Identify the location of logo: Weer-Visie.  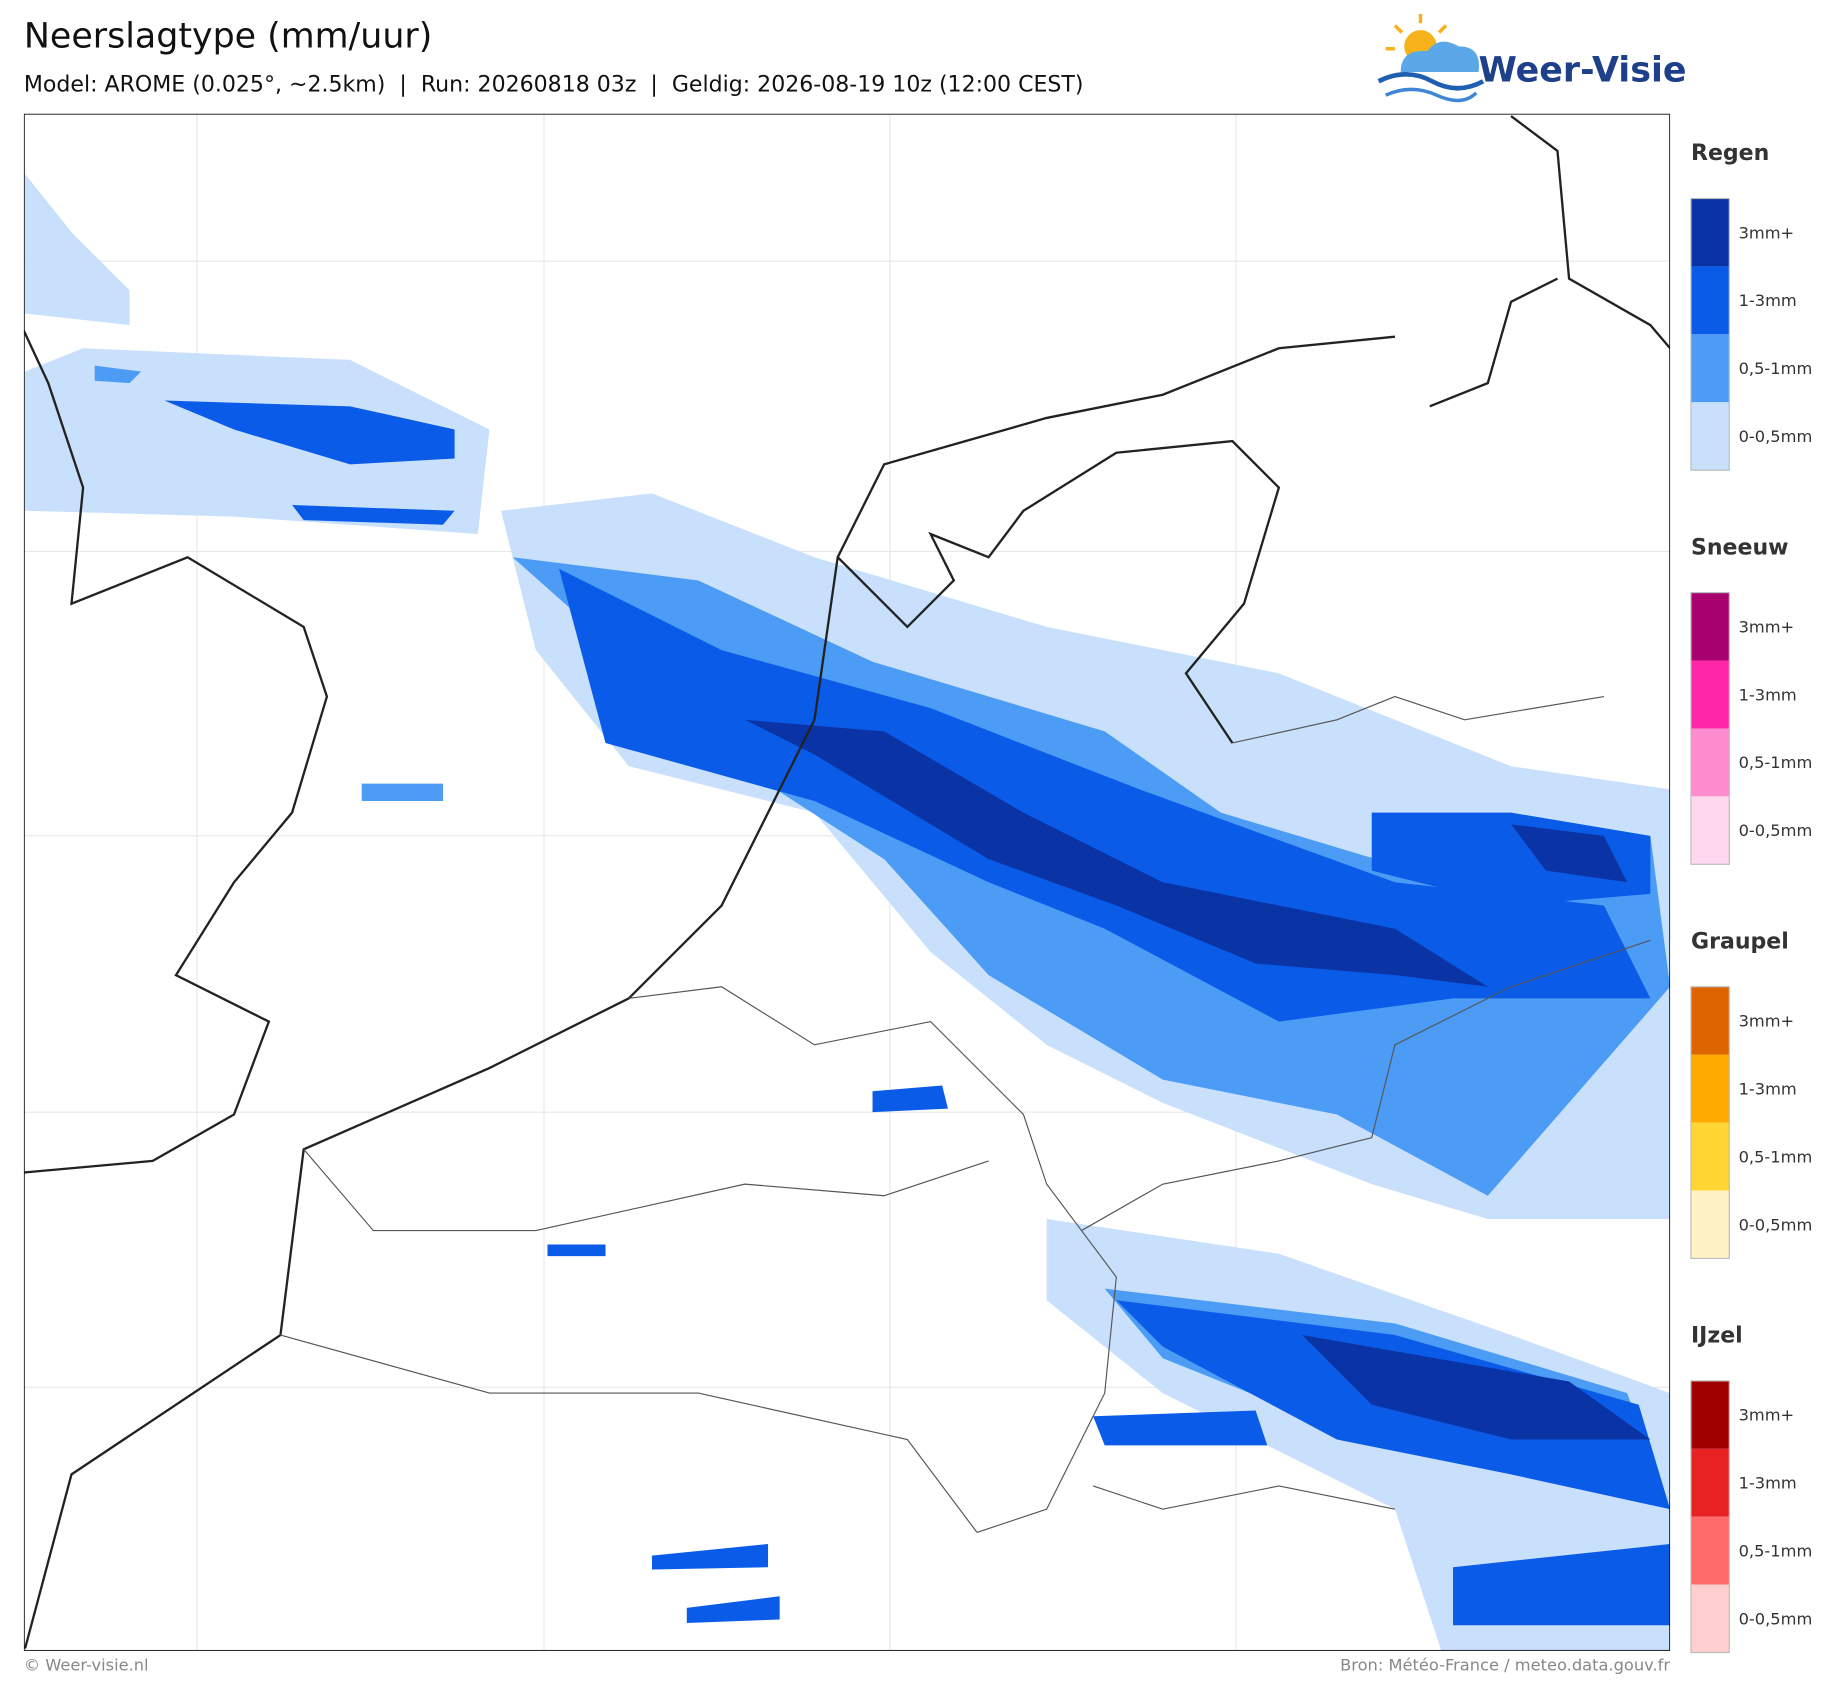
(1532, 58).